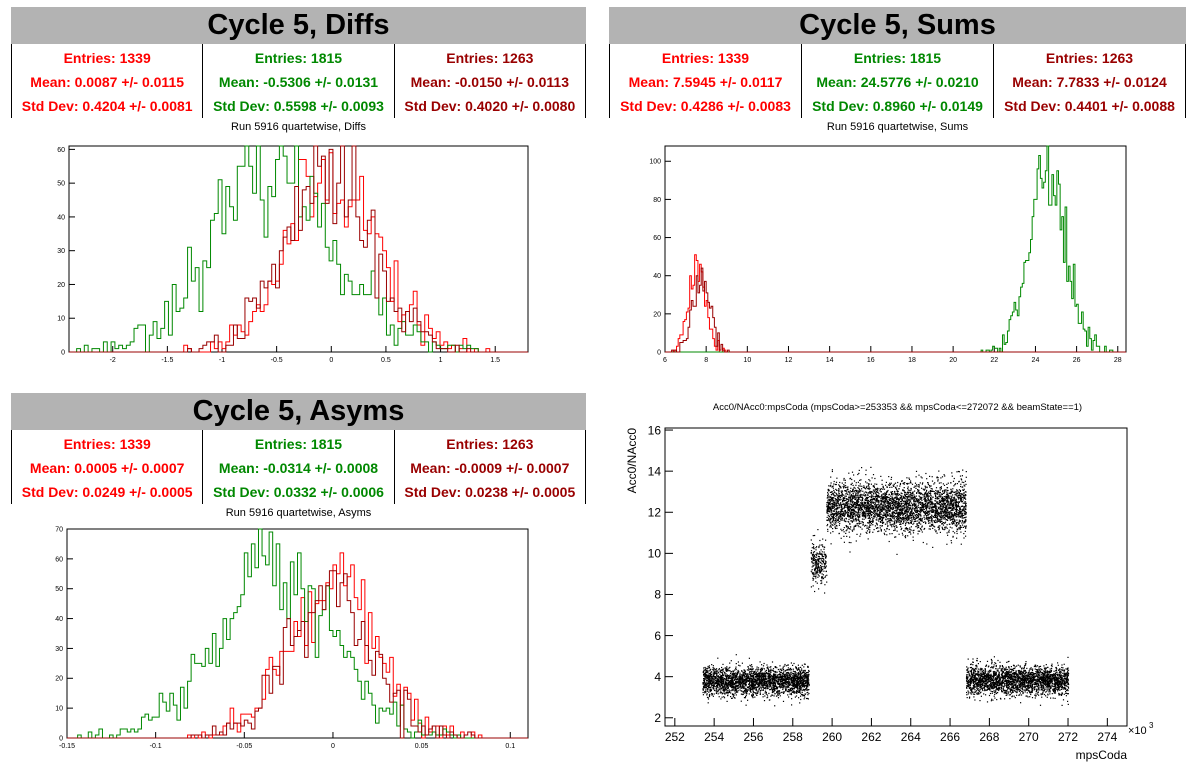  What do you see at coordinates (871, 737) in the screenshot?
I see `x-tick-label: 262` at bounding box center [871, 737].